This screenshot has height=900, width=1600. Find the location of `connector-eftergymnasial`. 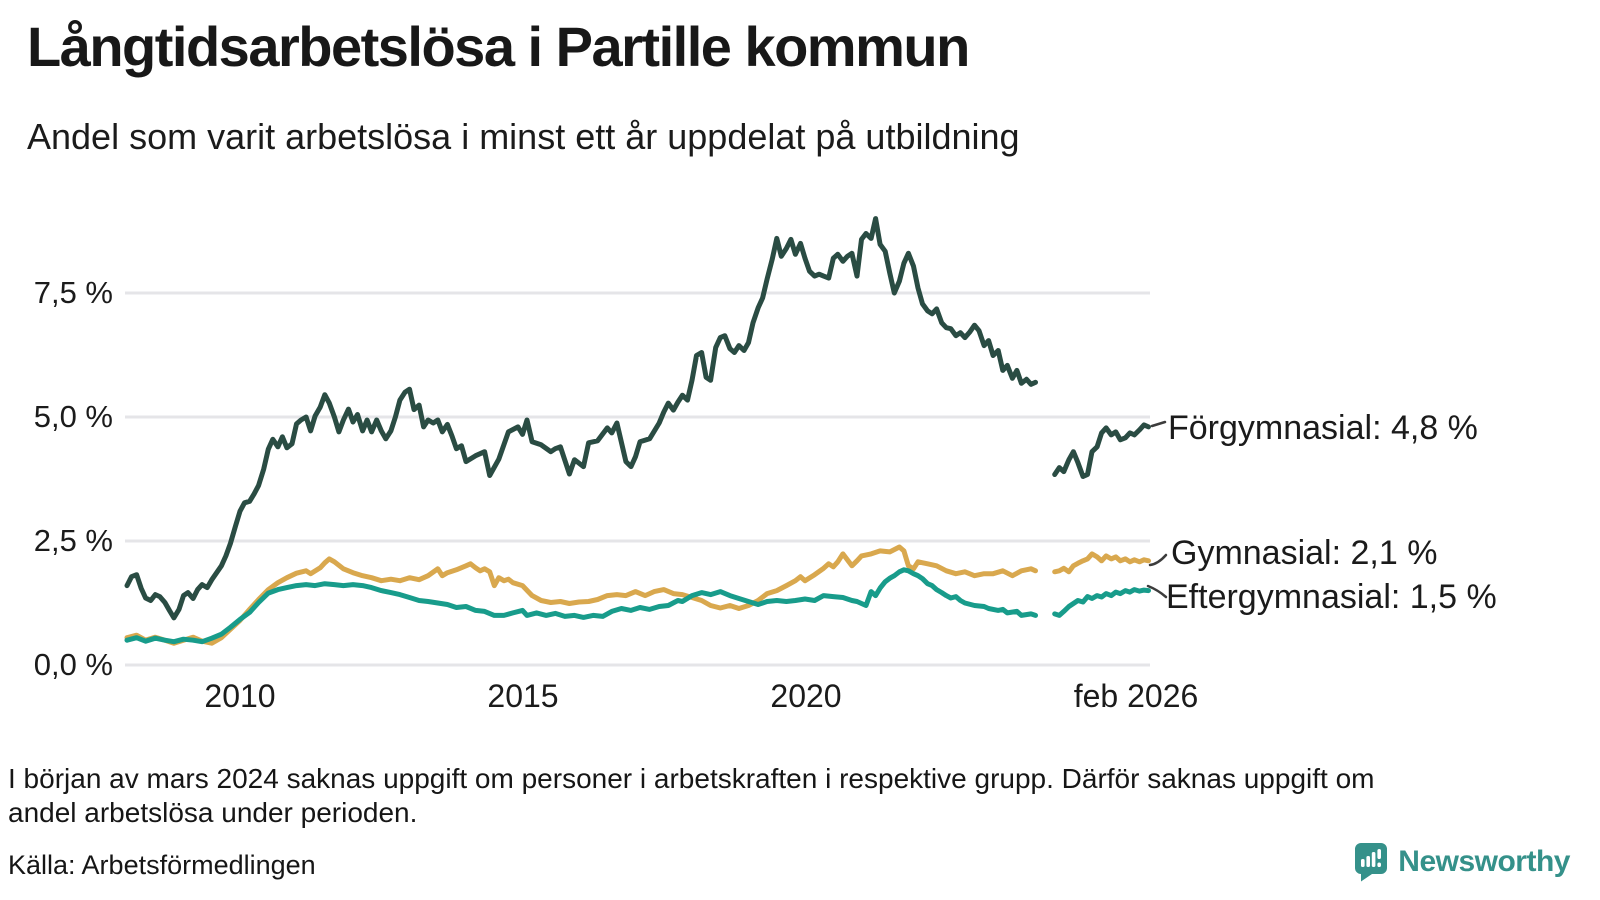

connector-eftergymnasial is located at coordinates (1157, 591).